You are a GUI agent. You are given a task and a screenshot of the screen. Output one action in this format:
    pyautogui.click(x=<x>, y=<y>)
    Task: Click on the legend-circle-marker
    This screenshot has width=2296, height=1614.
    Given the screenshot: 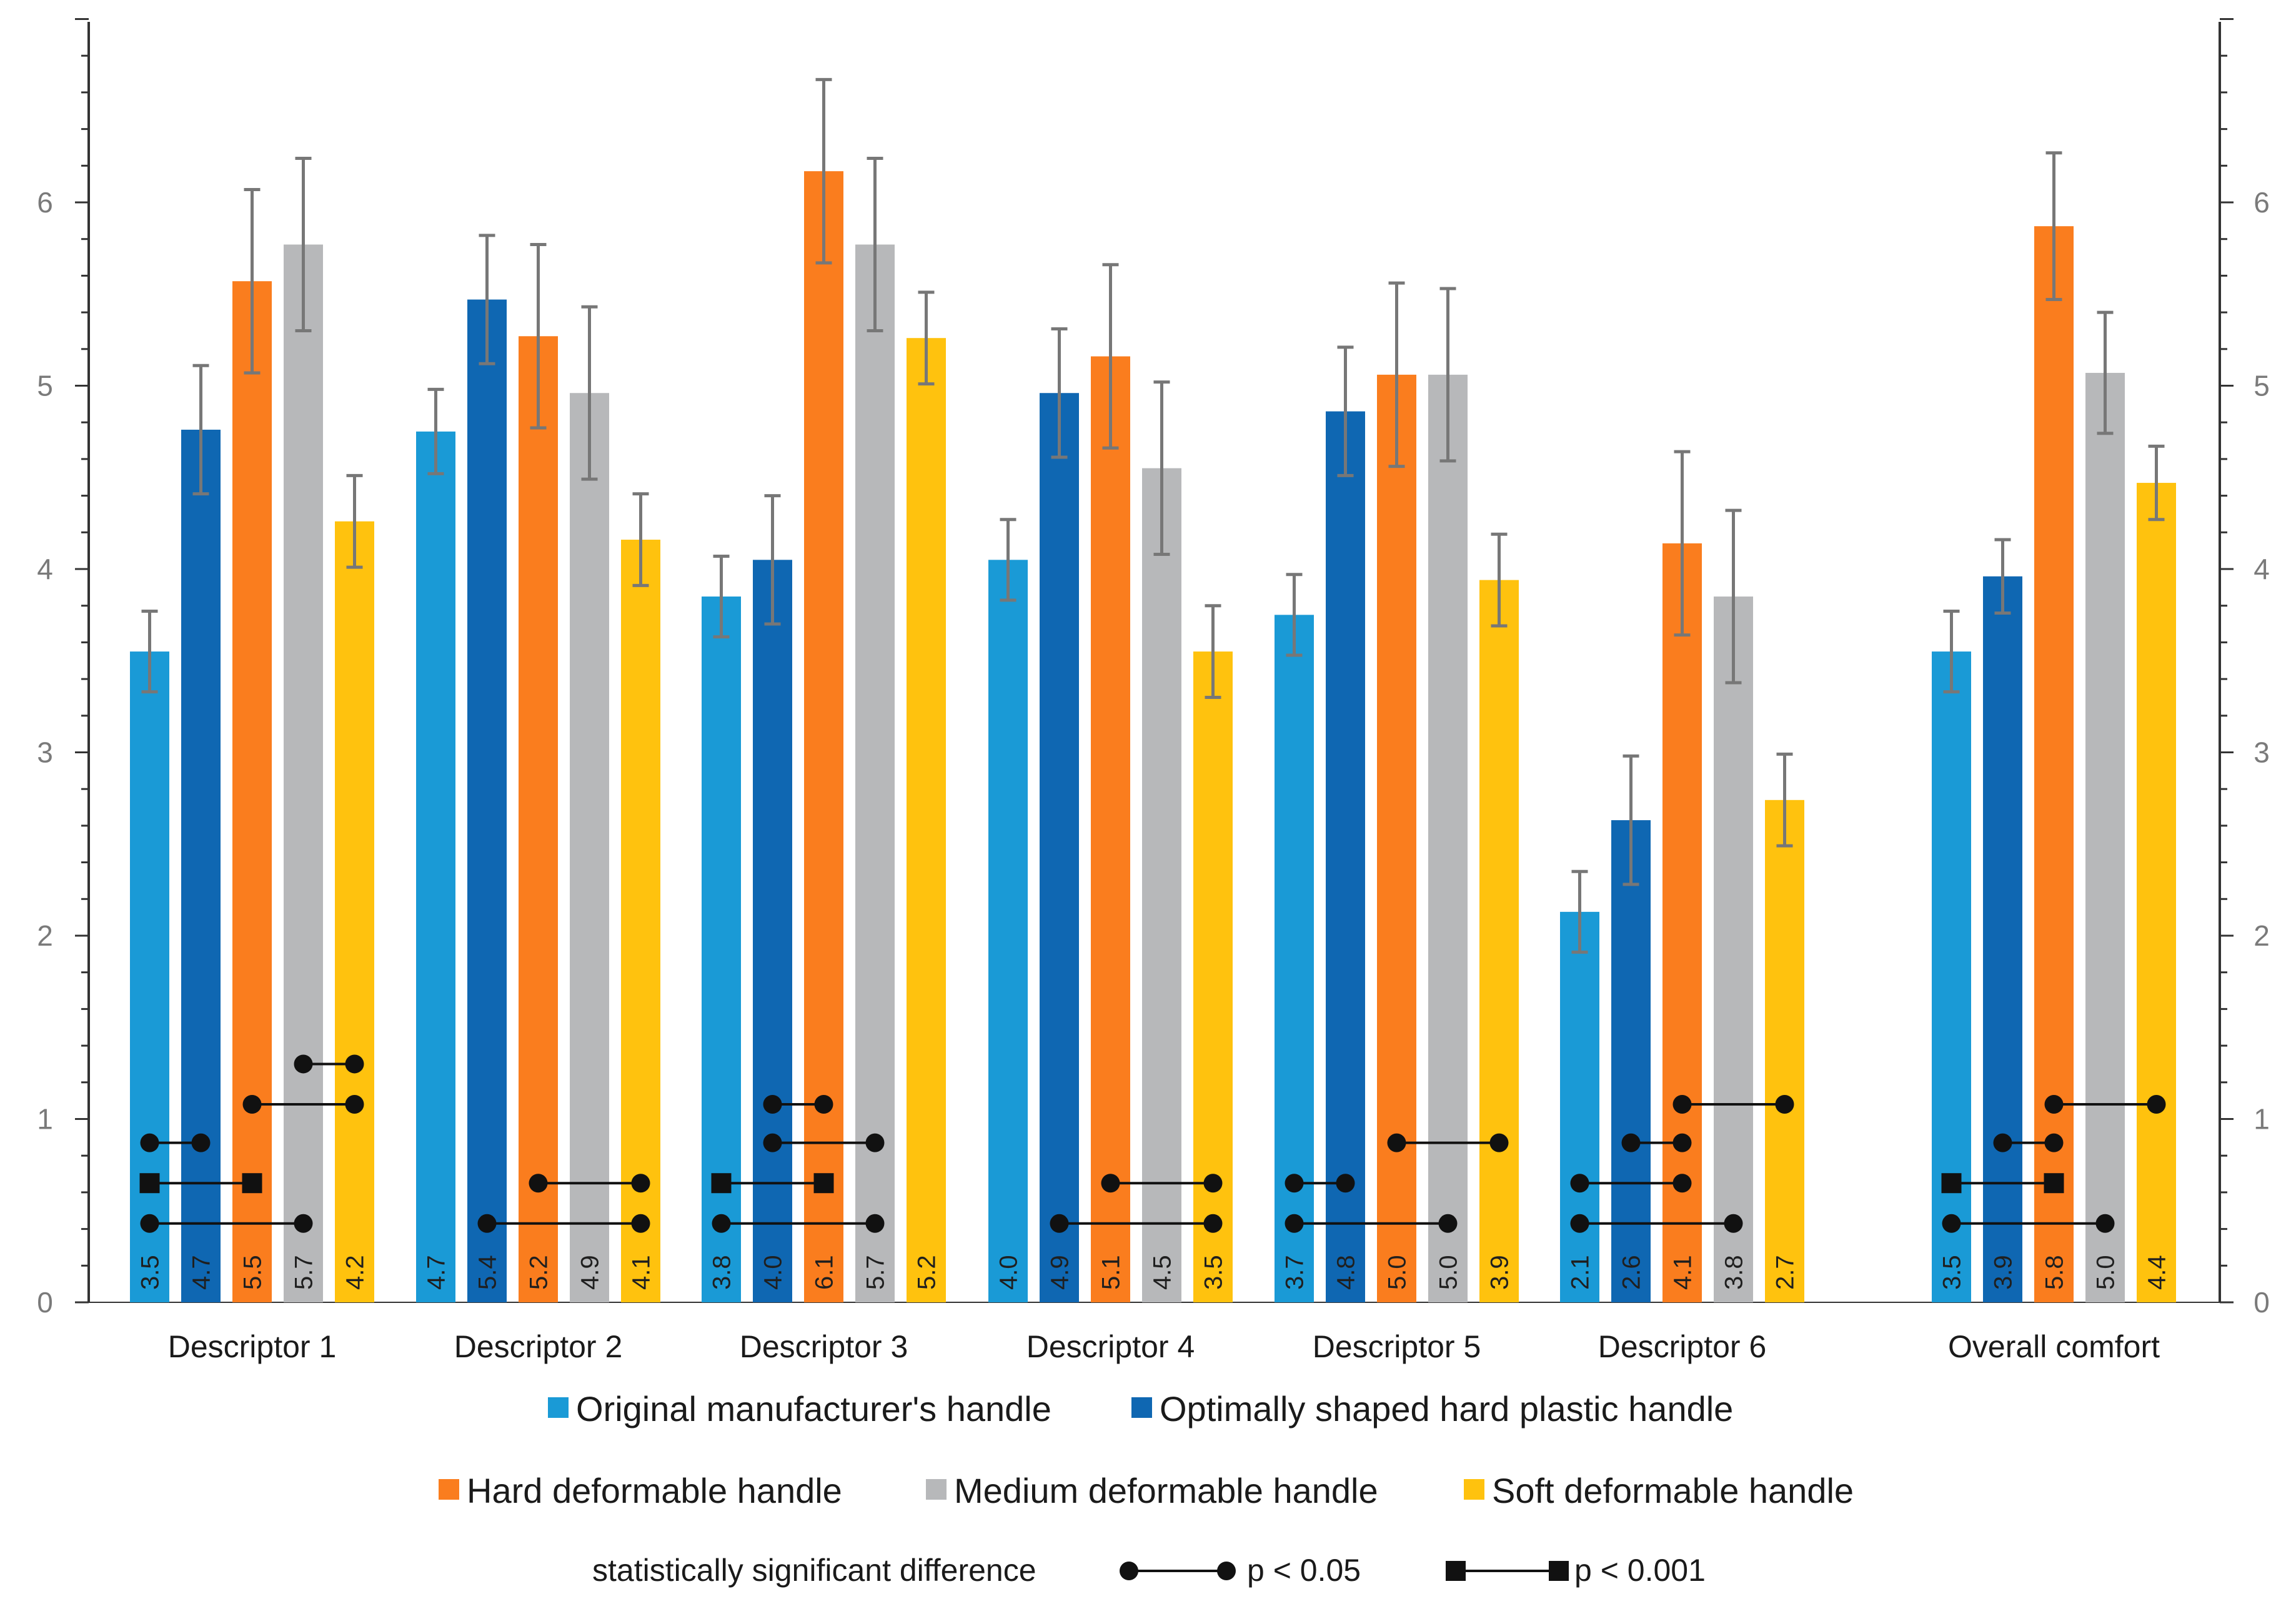 What is the action you would take?
    pyautogui.click(x=1129, y=1571)
    